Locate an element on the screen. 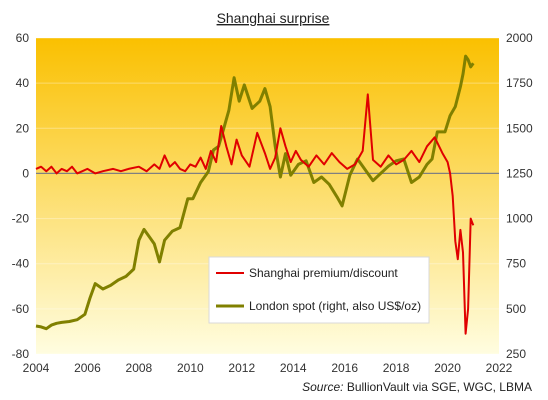 This screenshot has height=400, width=548. chart-title: Shanghai surprise is located at coordinates (273, 18).